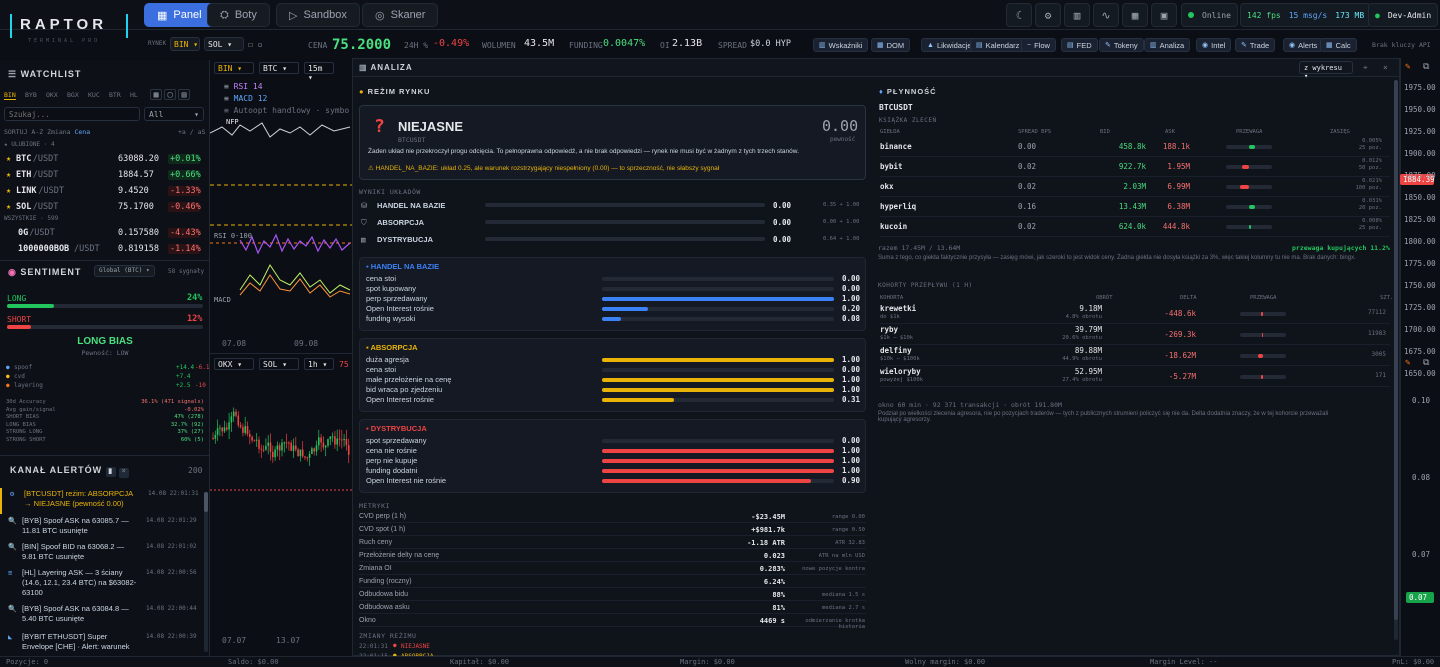 This screenshot has width=1440, height=667. What do you see at coordinates (246, 98) in the screenshot?
I see `ind-macd-label: ≡ MACD 12` at bounding box center [246, 98].